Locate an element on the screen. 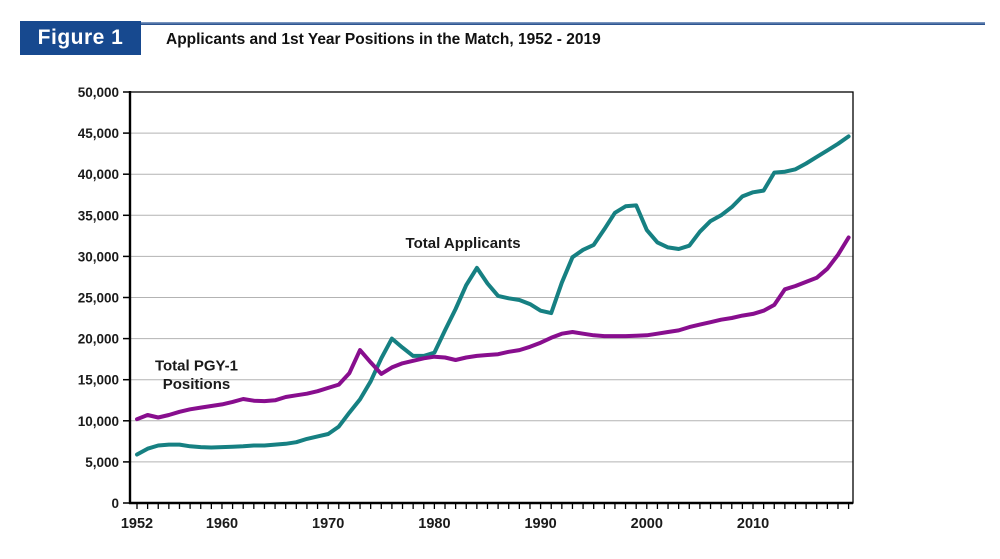  y-tick-label: 20,000 is located at coordinates (98, 339).